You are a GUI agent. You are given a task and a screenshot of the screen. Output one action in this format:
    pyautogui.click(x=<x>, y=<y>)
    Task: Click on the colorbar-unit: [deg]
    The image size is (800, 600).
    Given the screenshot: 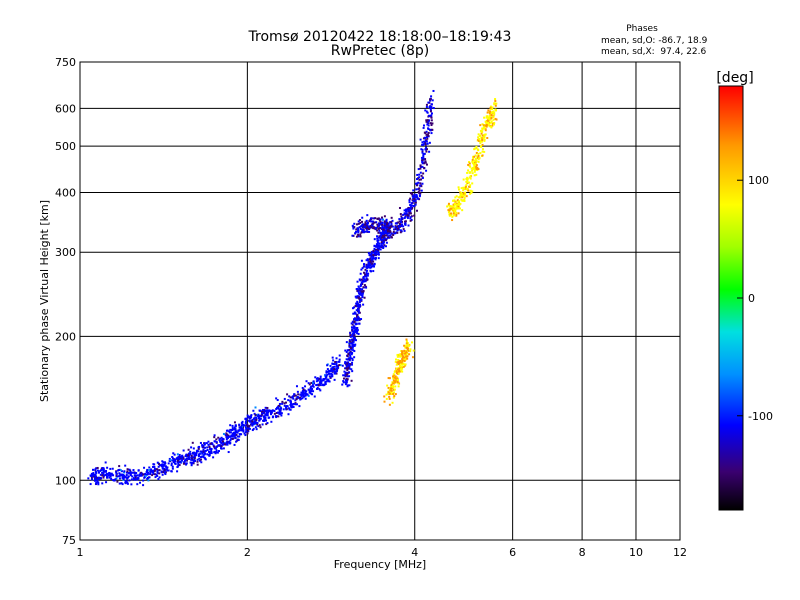 What is the action you would take?
    pyautogui.click(x=734, y=78)
    